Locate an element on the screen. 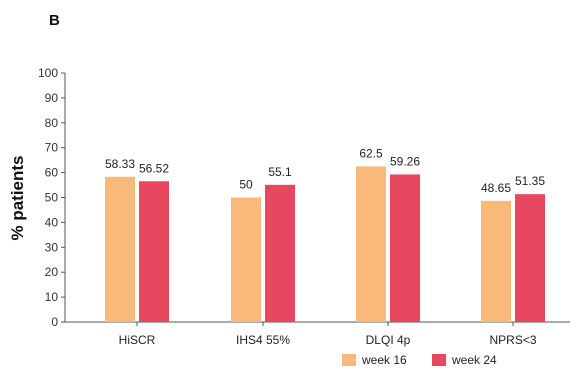 The height and width of the screenshot is (375, 580). category-label: DLQI 4p is located at coordinates (388, 340).